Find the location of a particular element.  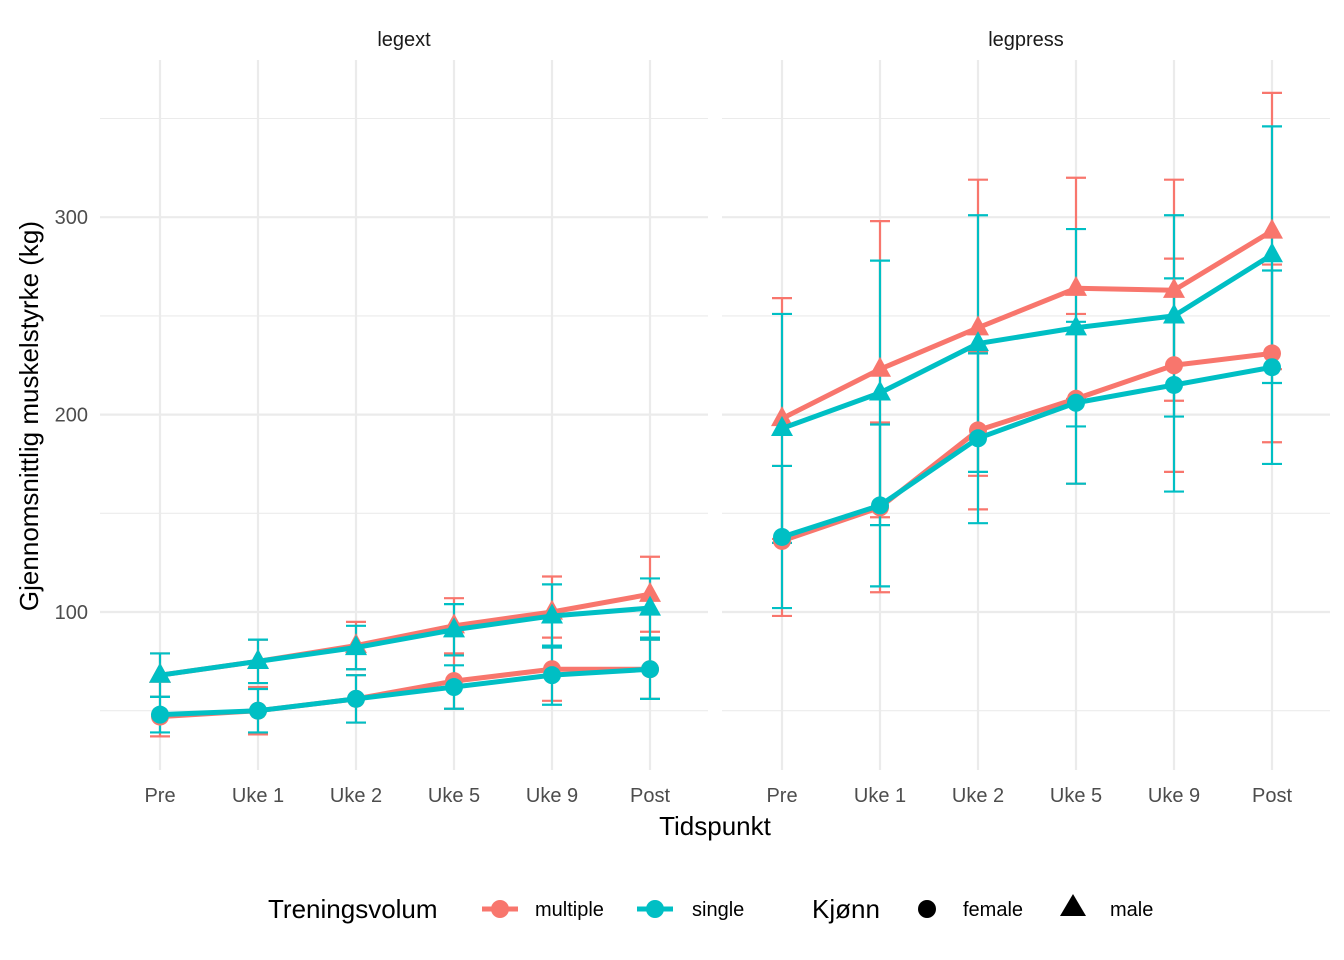

y-tick-label: 200 is located at coordinates (71, 416).